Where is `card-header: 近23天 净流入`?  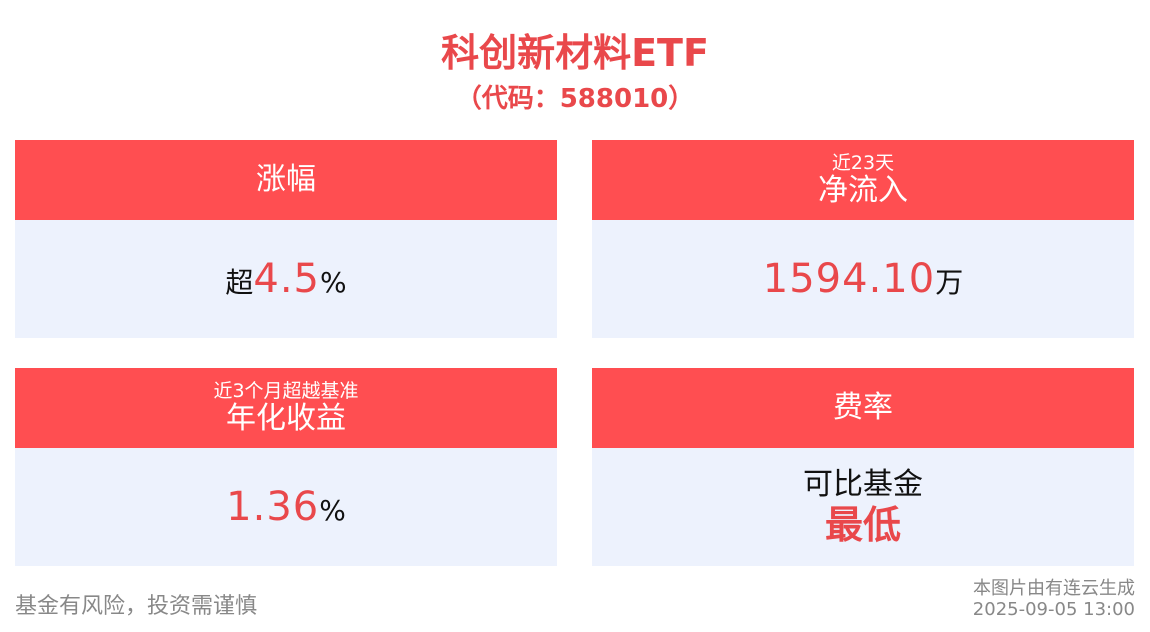 card-header: 近23天 净流入 is located at coordinates (863, 180).